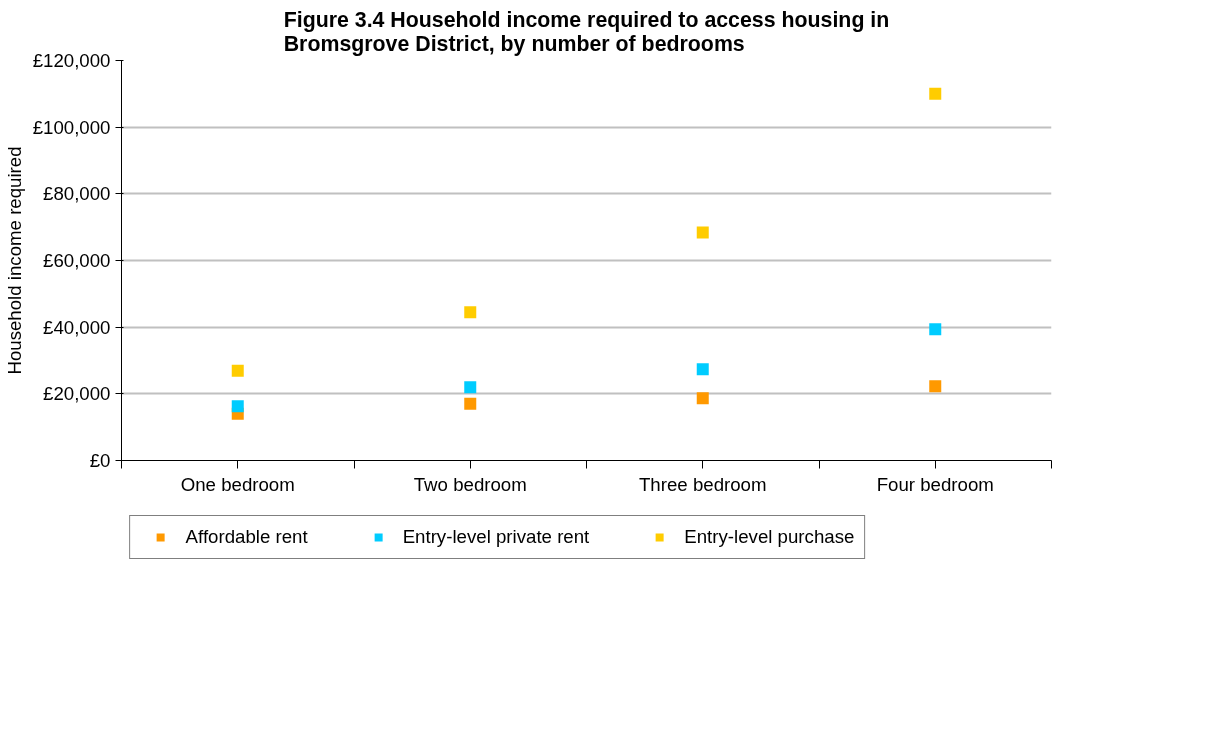 The width and height of the screenshot is (1215, 733). I want to click on y-tick-label: £60,000, so click(77, 260).